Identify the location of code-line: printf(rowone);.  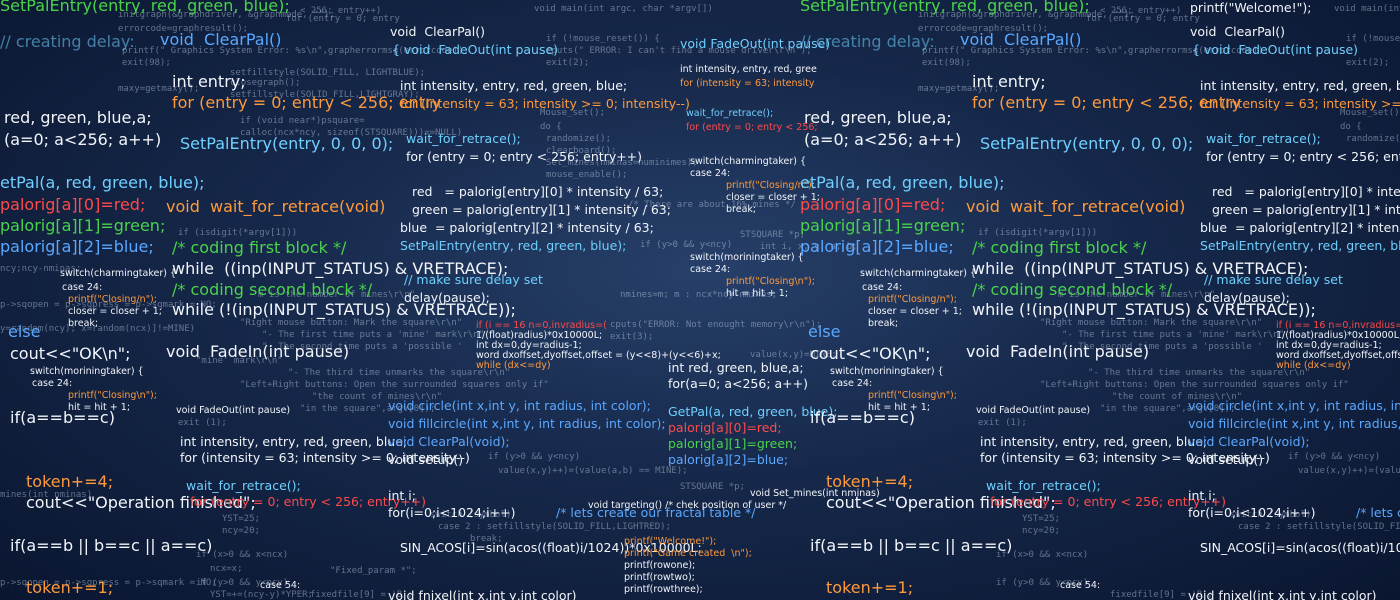
(660, 565).